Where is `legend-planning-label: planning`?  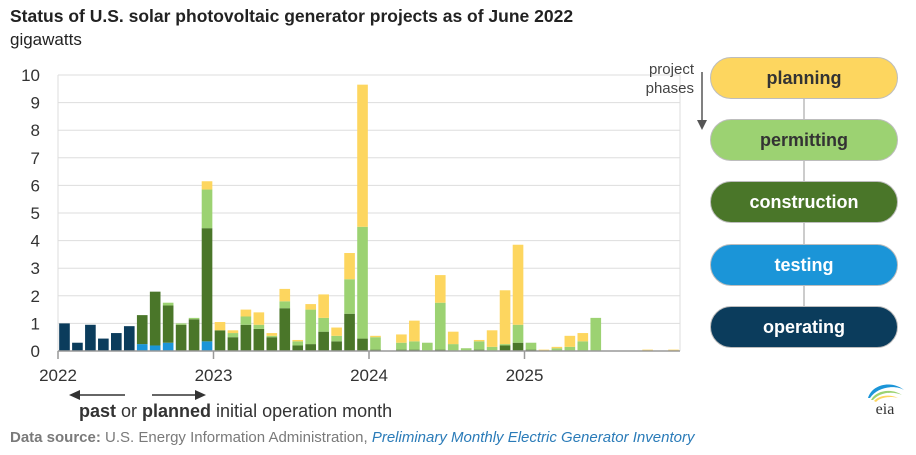
legend-planning-label: planning is located at coordinates (804, 77).